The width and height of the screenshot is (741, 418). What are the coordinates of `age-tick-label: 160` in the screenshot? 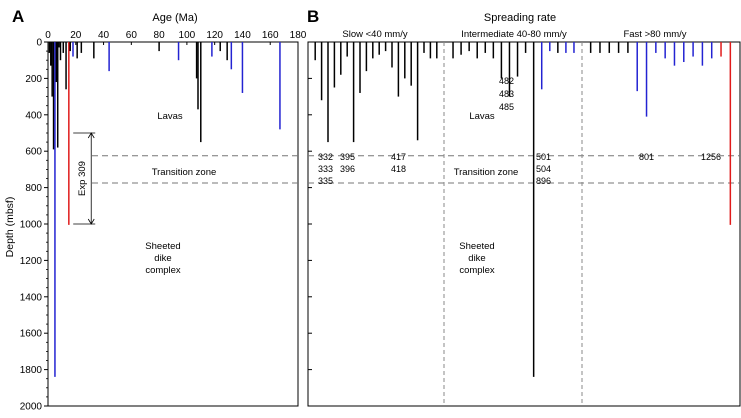 It's located at (270, 35).